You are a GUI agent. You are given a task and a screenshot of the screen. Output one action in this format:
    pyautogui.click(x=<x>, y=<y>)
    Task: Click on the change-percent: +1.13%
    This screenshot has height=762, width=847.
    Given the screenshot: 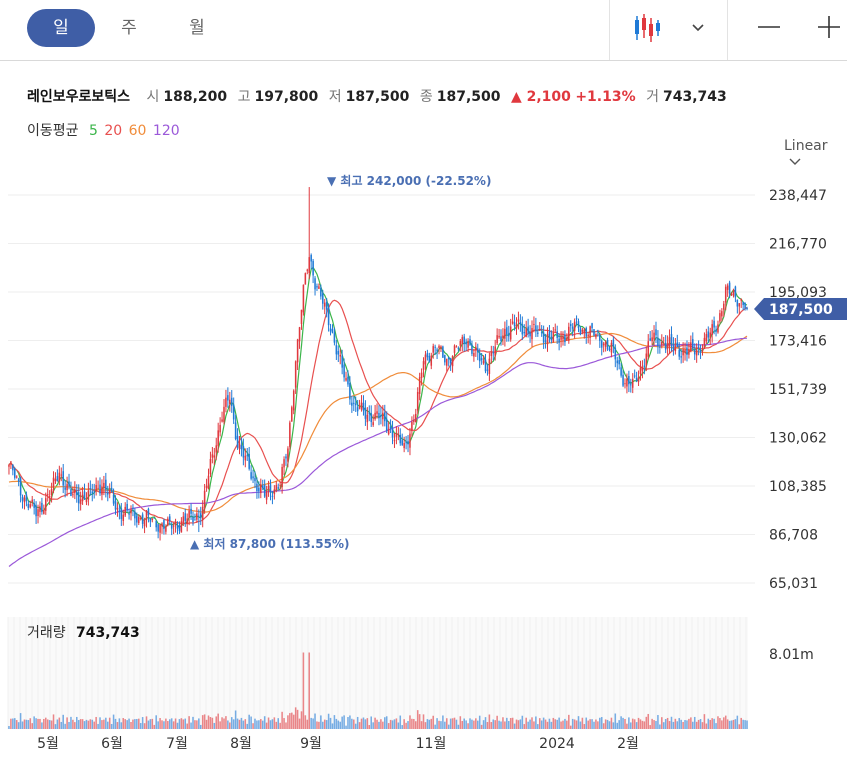 What is the action you would take?
    pyautogui.click(x=605, y=97)
    